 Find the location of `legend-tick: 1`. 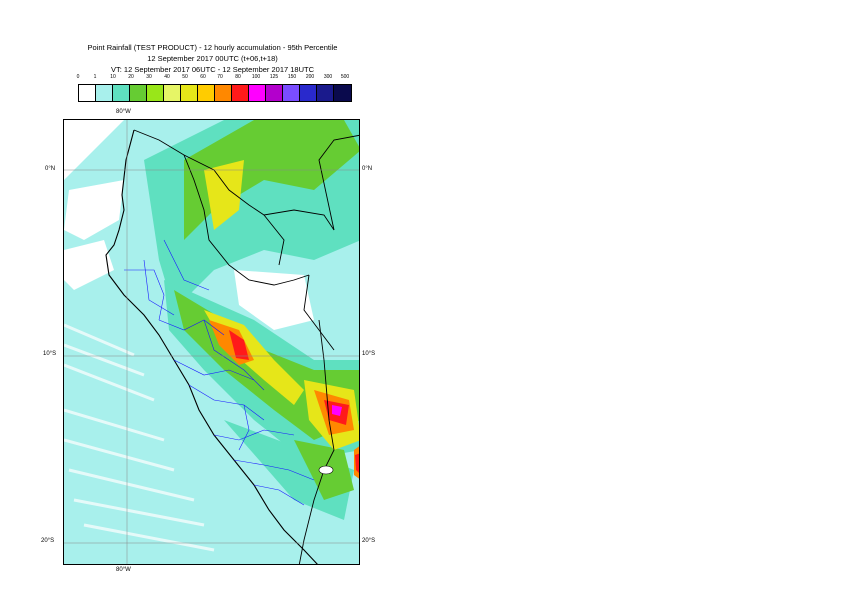

legend-tick: 1 is located at coordinates (95, 77).